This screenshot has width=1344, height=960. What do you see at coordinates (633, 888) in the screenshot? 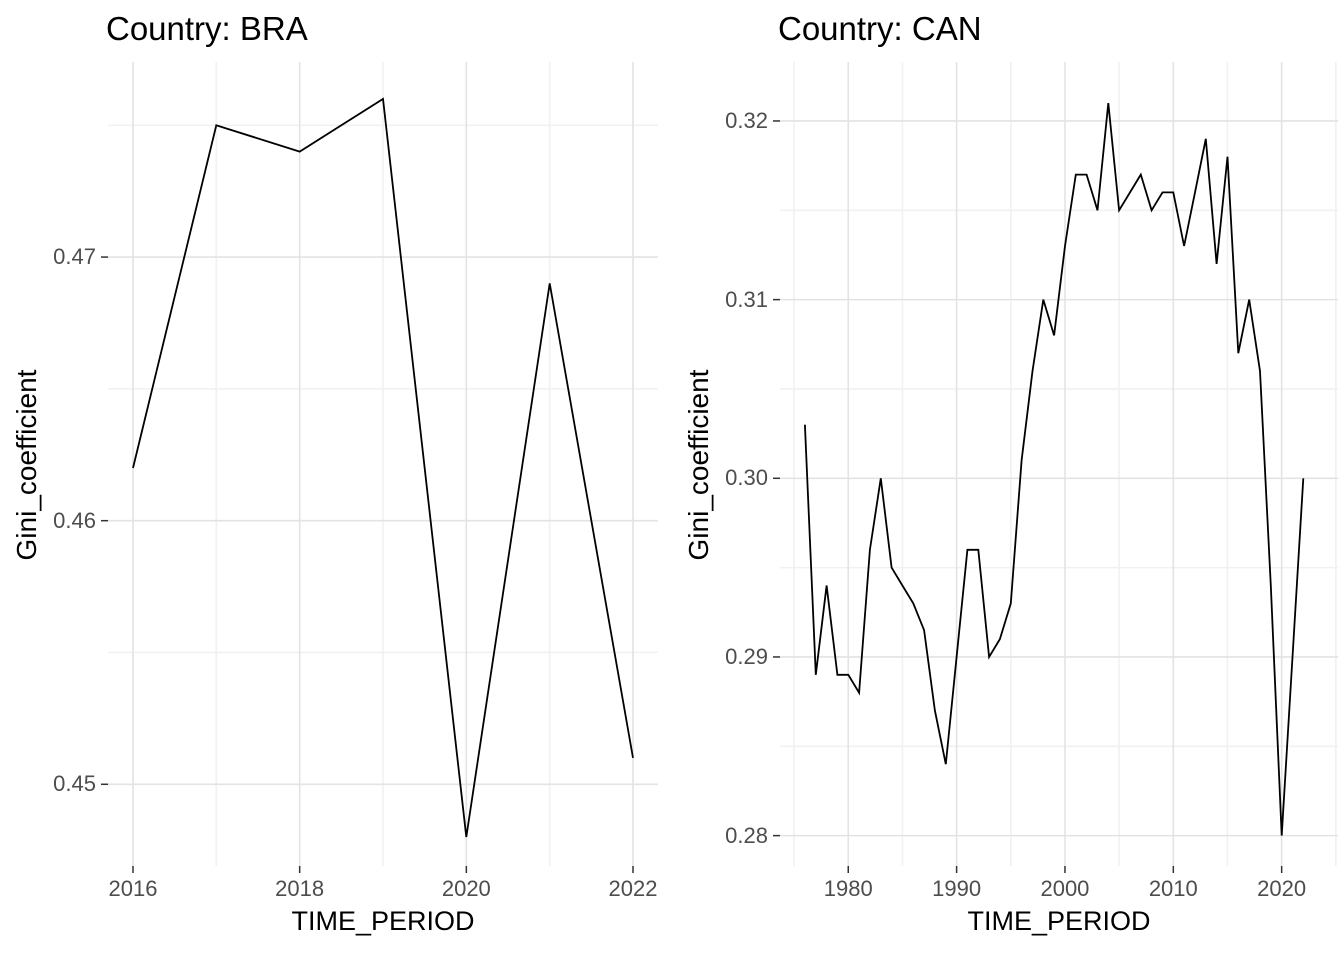
I see `x-tick-label-bra: 2022` at bounding box center [633, 888].